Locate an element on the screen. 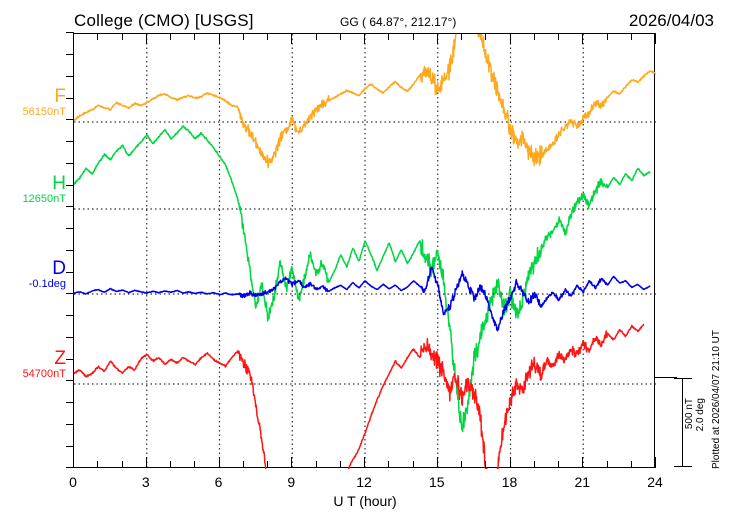 This screenshot has height=520, width=730. channel-value-f: 56150nT is located at coordinates (44, 112).